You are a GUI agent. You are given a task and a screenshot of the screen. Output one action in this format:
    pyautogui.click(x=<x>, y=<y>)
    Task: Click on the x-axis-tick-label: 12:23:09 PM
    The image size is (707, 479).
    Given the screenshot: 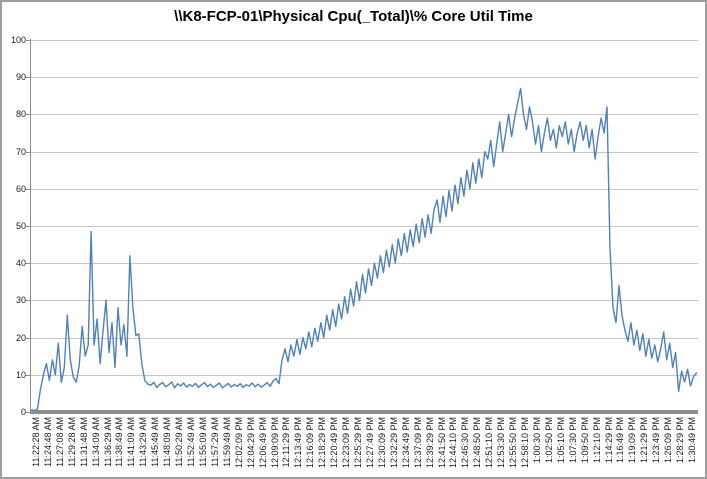 What is the action you would take?
    pyautogui.click(x=346, y=443)
    